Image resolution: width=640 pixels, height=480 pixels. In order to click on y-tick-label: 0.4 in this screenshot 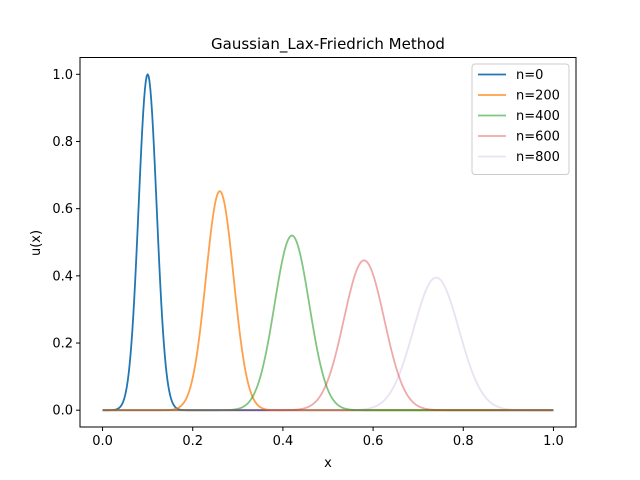, I will do `click(62, 276)`.